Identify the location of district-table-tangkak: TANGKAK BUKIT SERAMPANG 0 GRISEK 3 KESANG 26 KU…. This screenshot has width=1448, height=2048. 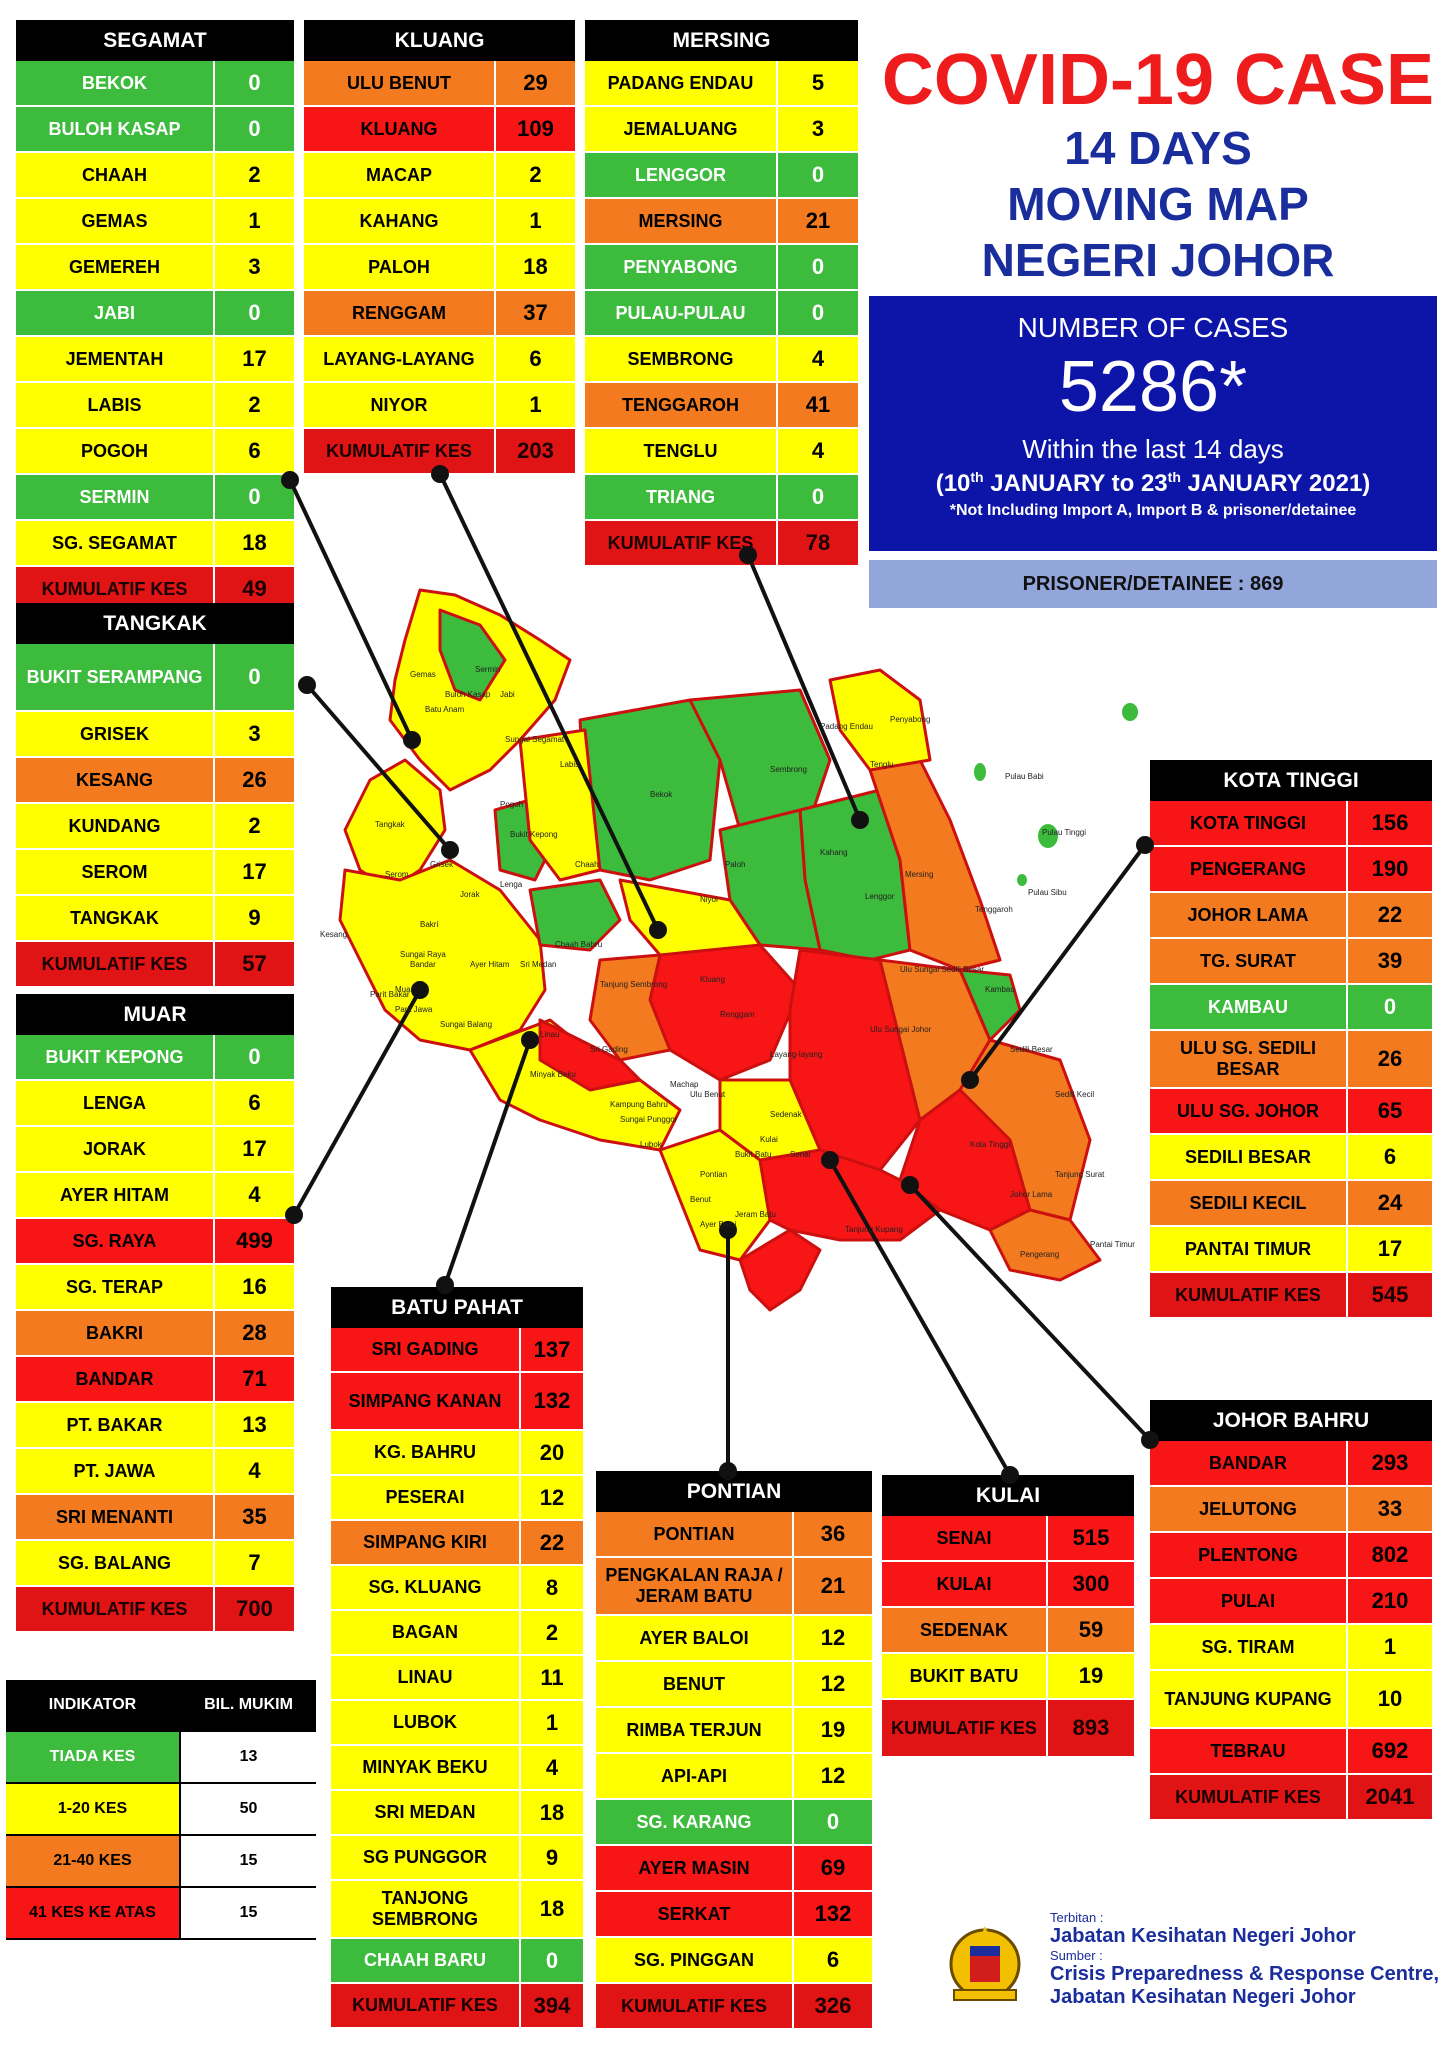
(155, 795).